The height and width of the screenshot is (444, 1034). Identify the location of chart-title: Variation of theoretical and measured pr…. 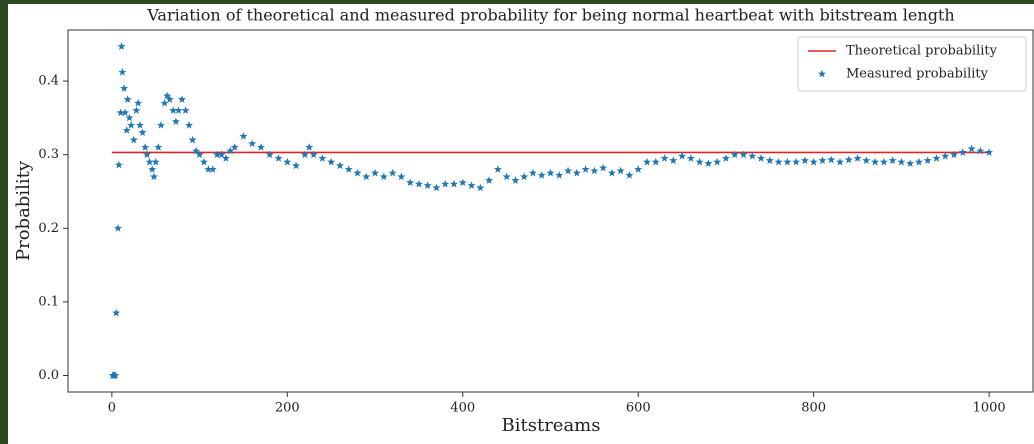
(550, 15).